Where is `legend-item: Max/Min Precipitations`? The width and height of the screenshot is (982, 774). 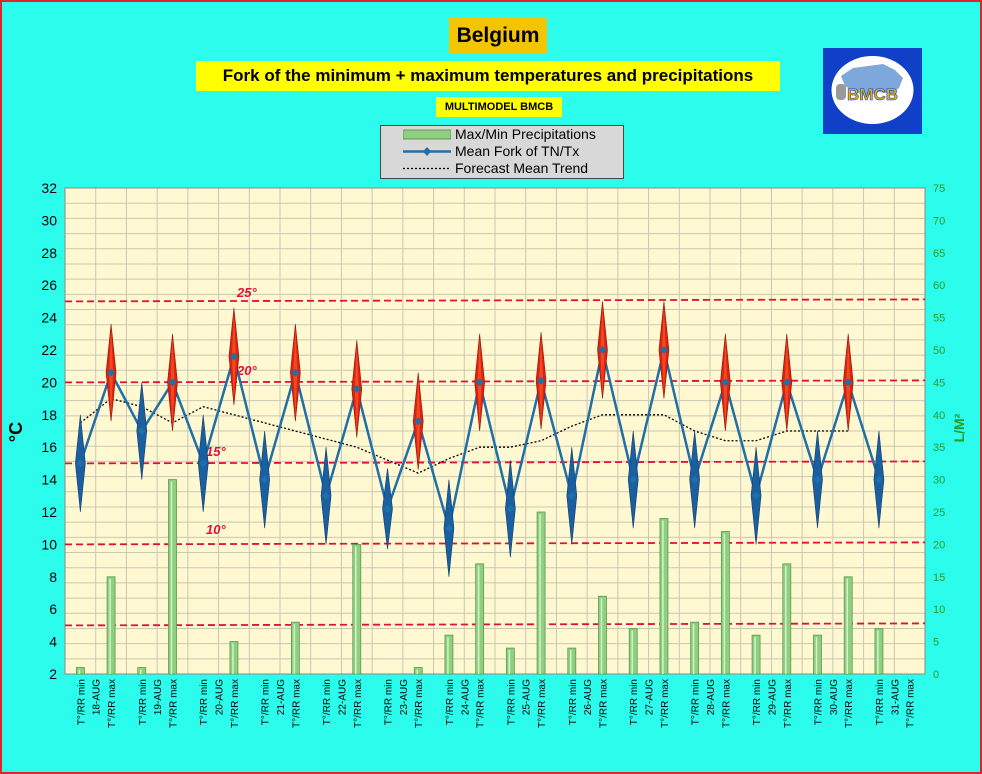
legend-item: Max/Min Precipitations is located at coordinates (502, 134).